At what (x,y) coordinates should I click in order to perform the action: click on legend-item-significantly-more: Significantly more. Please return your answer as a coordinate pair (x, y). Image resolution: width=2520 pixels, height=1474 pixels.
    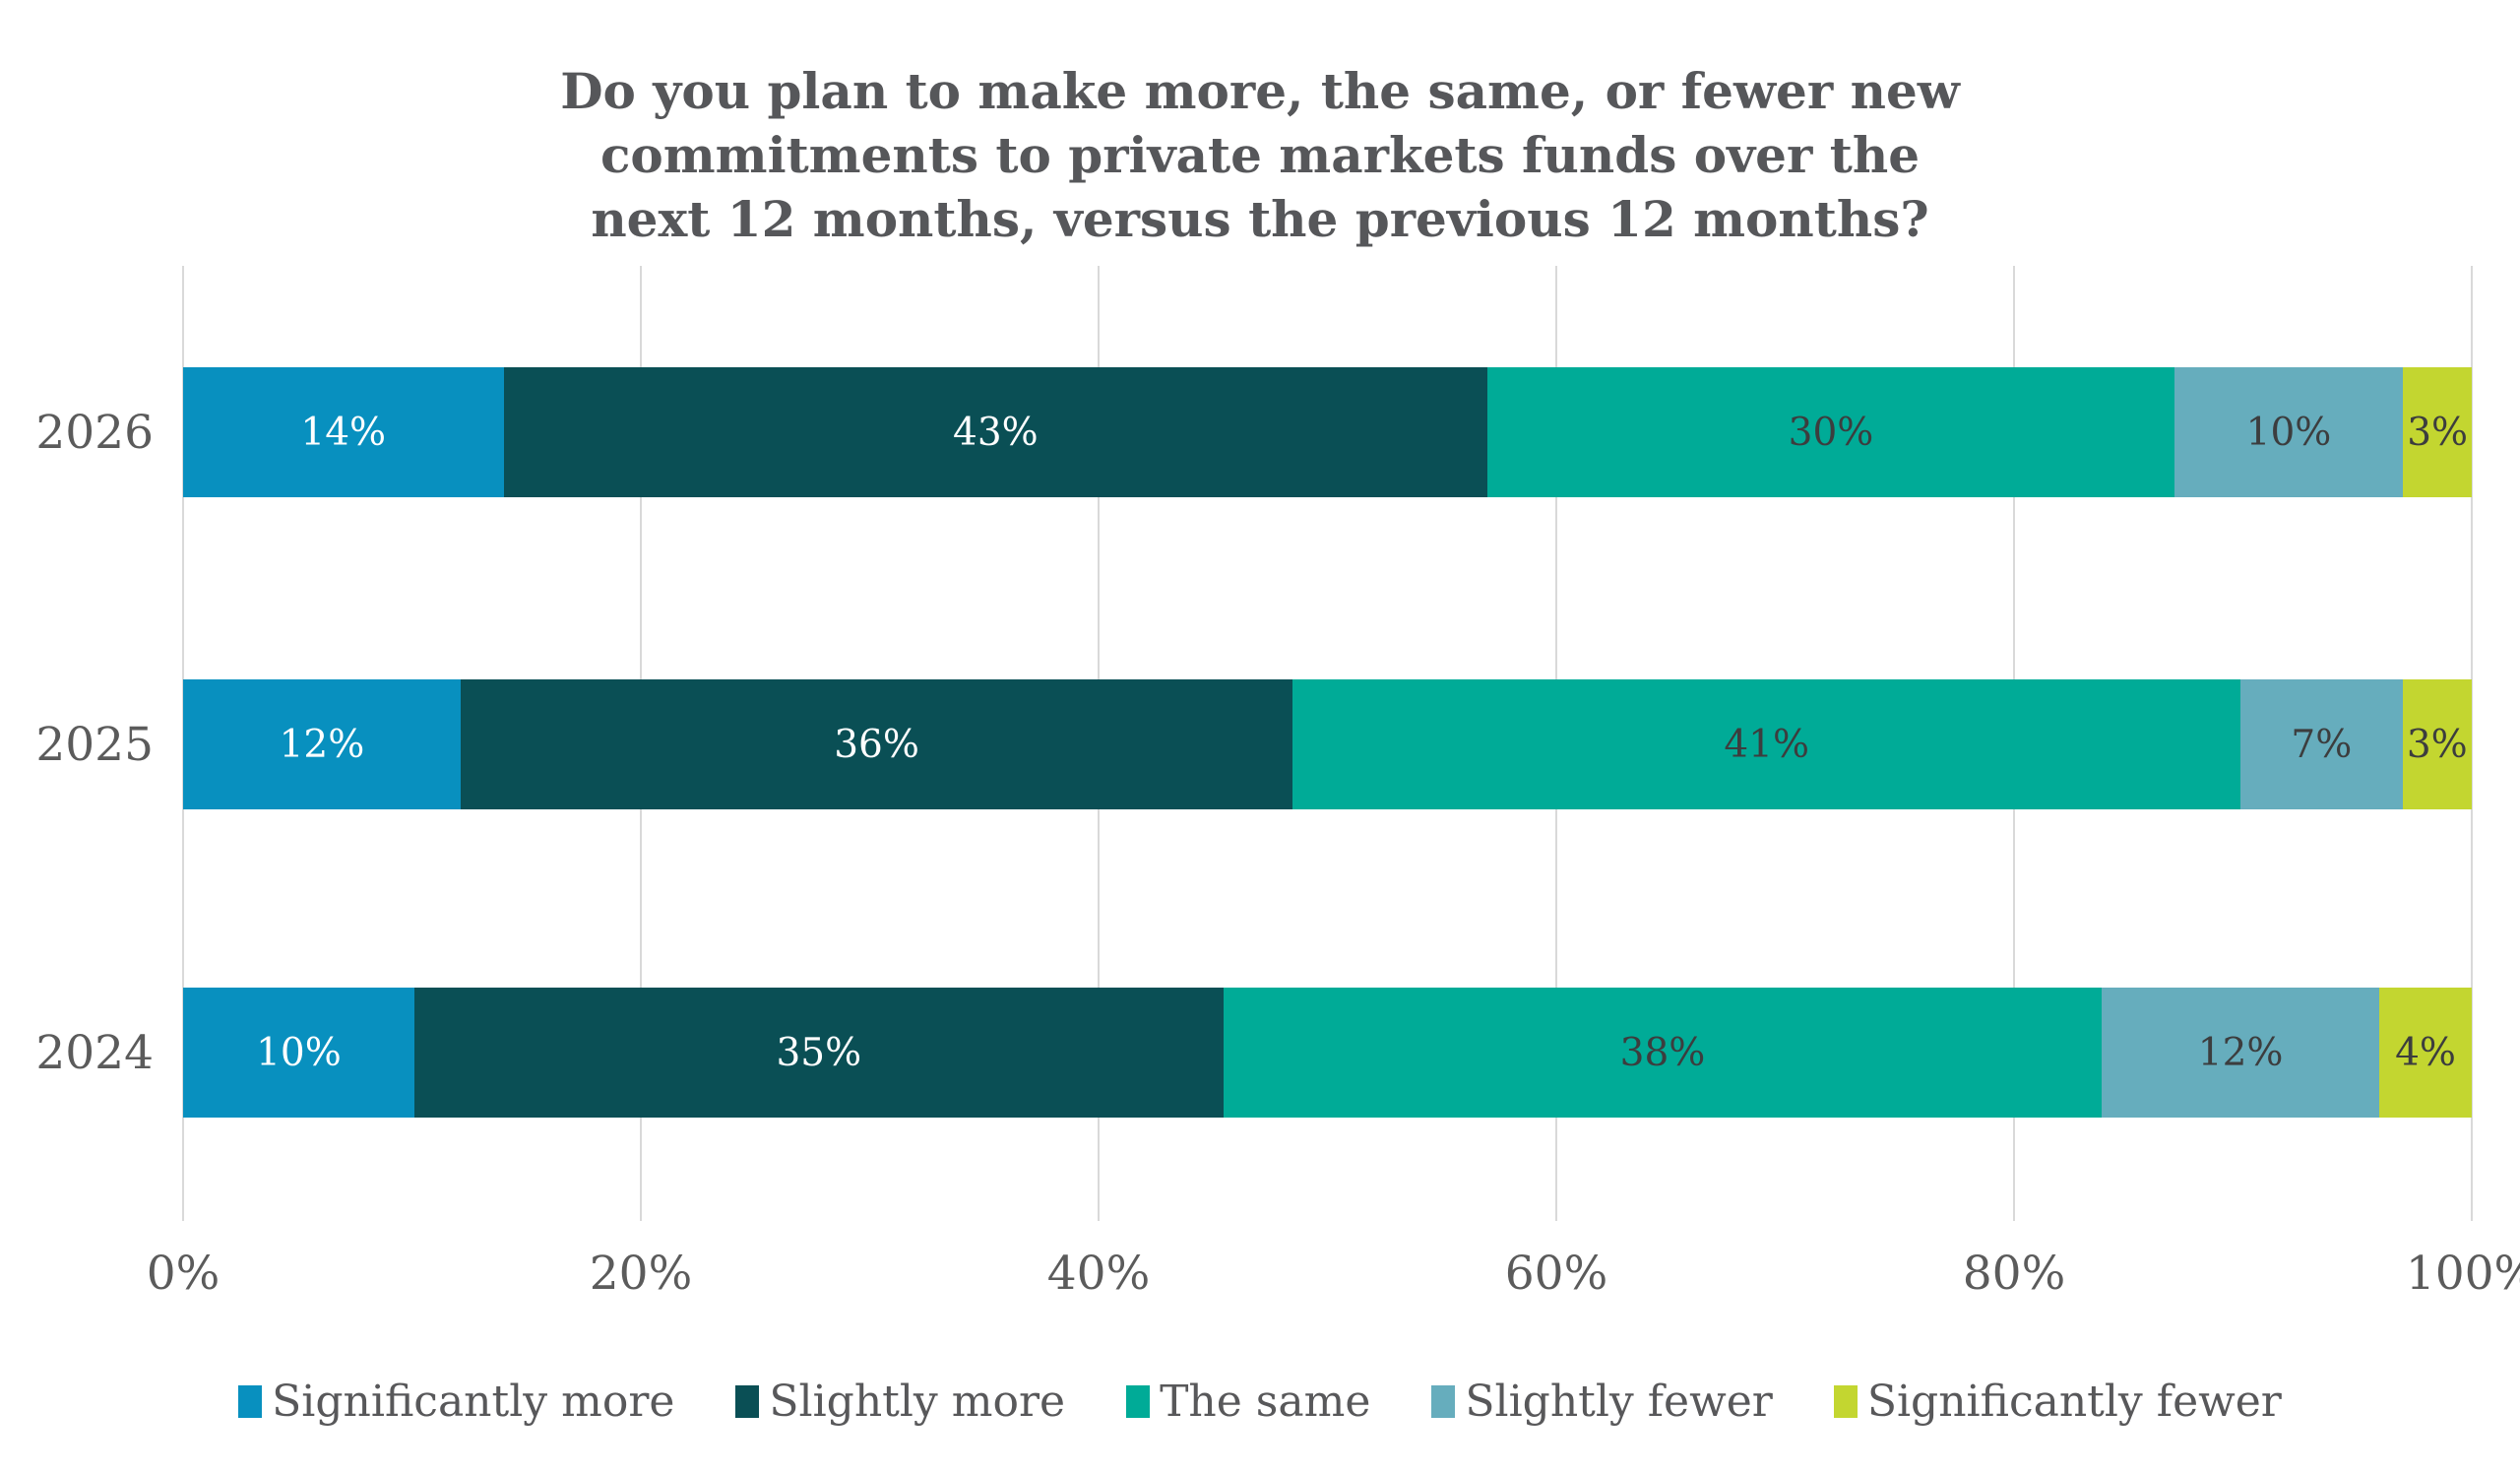
    Looking at the image, I should click on (456, 1402).